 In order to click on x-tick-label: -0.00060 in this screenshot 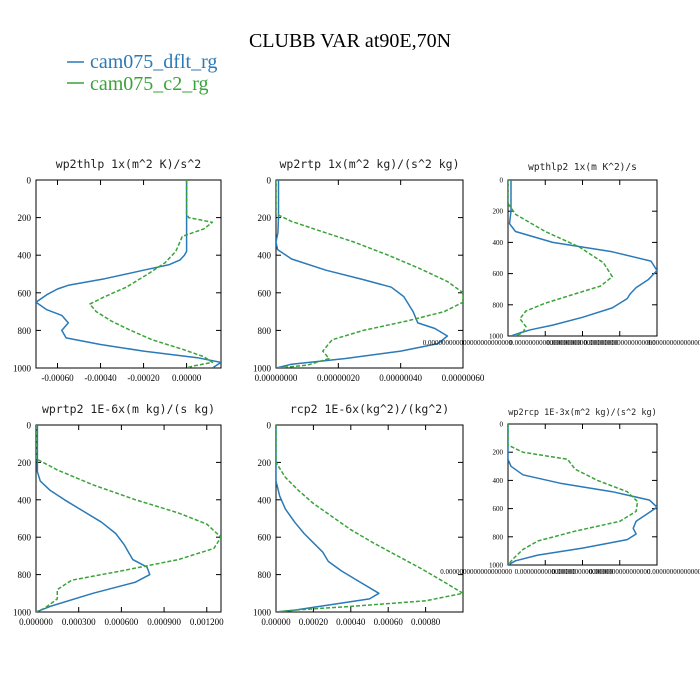, I will do `click(57, 378)`.